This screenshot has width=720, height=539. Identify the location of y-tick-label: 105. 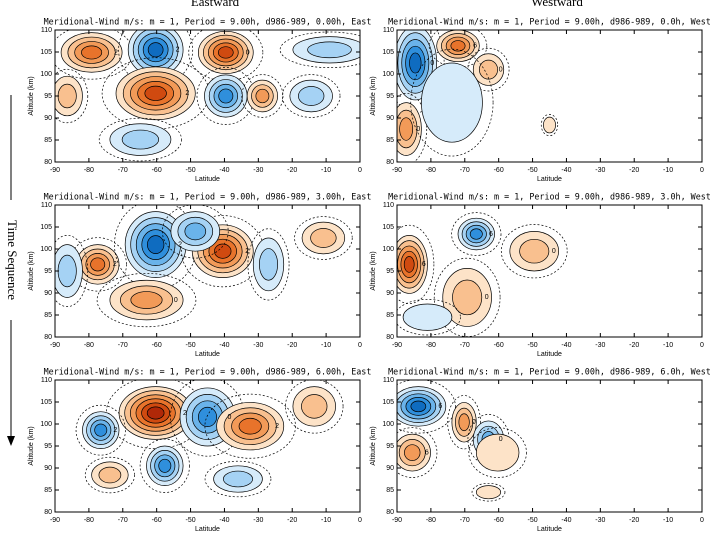
(388, 402).